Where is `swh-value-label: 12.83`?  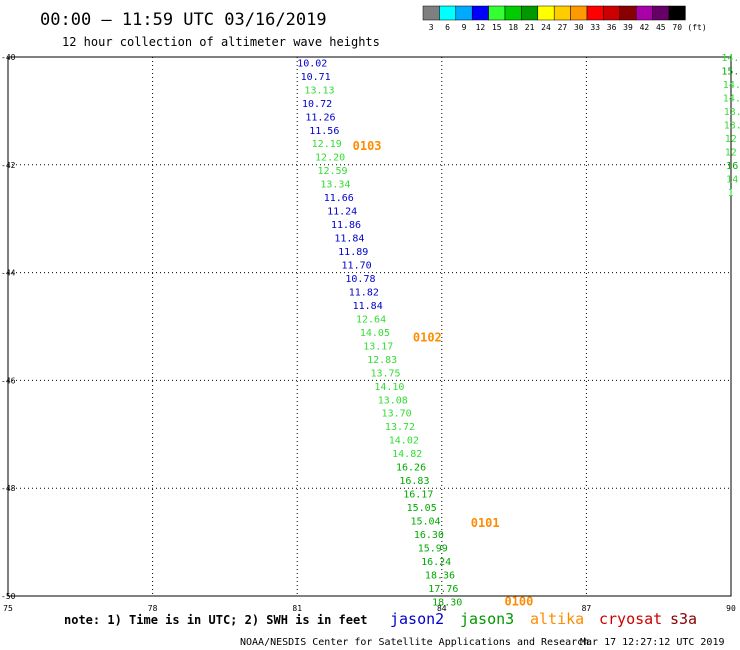 swh-value-label: 12.83 is located at coordinates (382, 360).